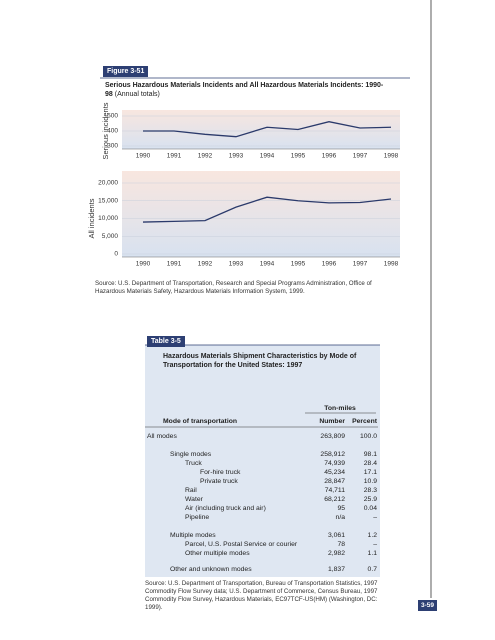 This screenshot has width=495, height=640. I want to click on row-label: Rail, so click(191, 490).